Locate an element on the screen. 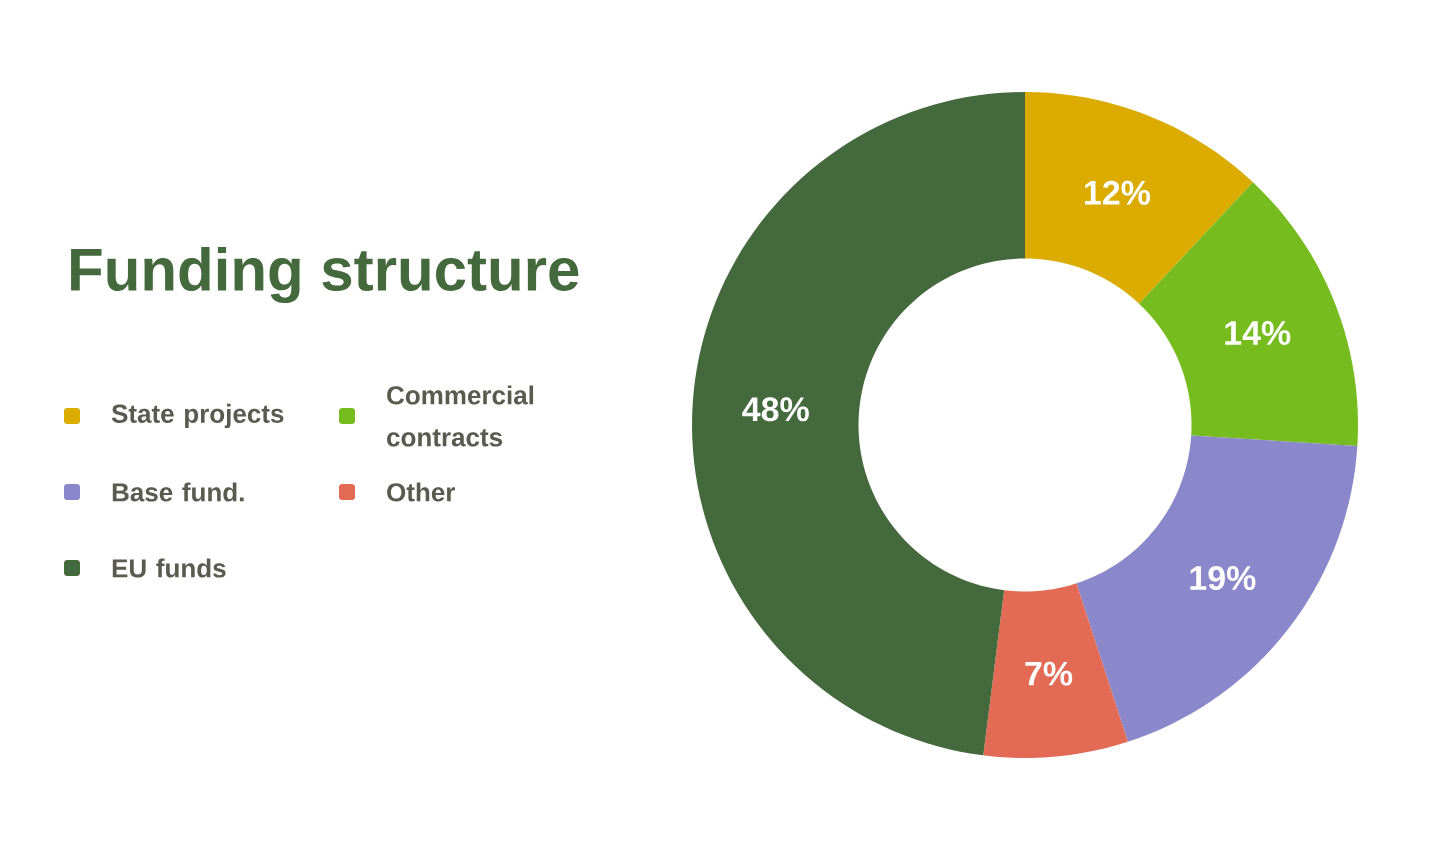 This screenshot has height=863, width=1440. legend-label: Commercial contracts is located at coordinates (460, 416).